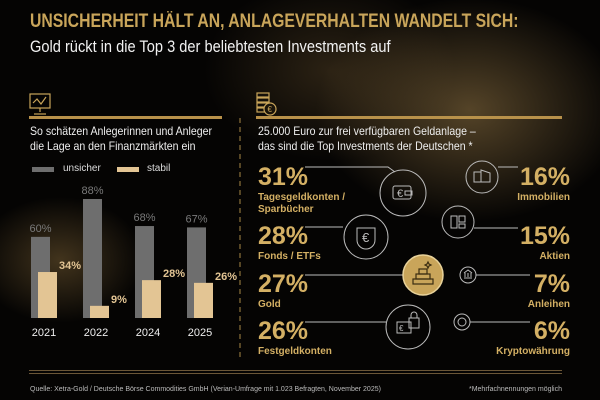 Image resolution: width=600 pixels, height=400 pixels. Describe the element at coordinates (458, 222) in the screenshot. I see `stock-panels-icon` at that location.